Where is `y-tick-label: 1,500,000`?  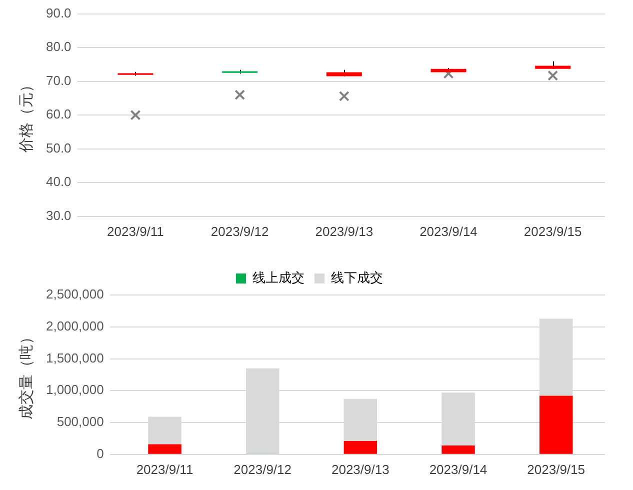 y-tick-label: 1,500,000 is located at coordinates (75, 358).